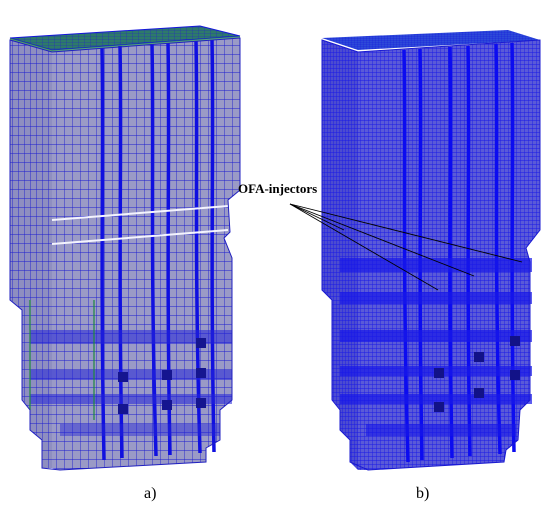 The height and width of the screenshot is (510, 548). What do you see at coordinates (340, 255) in the screenshot?
I see `panel-b-left-face` at bounding box center [340, 255].